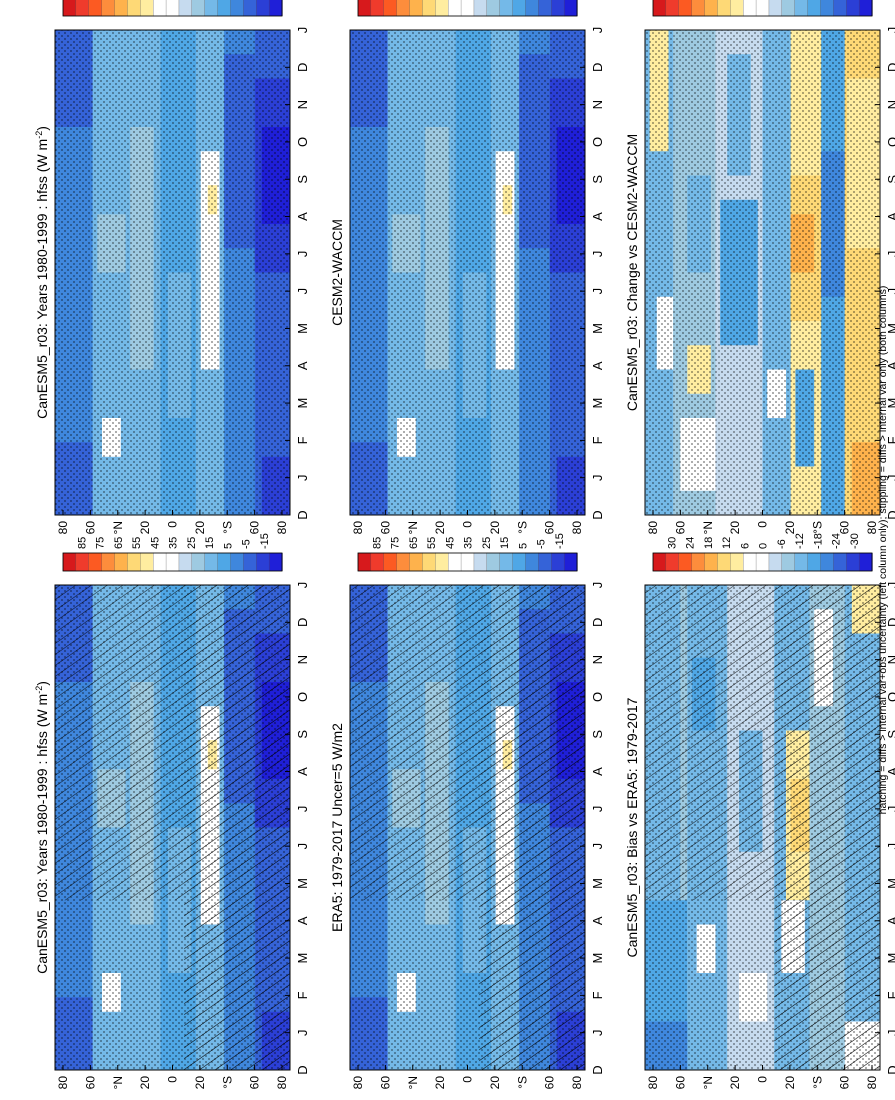 The image size is (895, 1100). Describe the element at coordinates (542, 544) in the screenshot. I see `colorbar-label: -5` at that location.